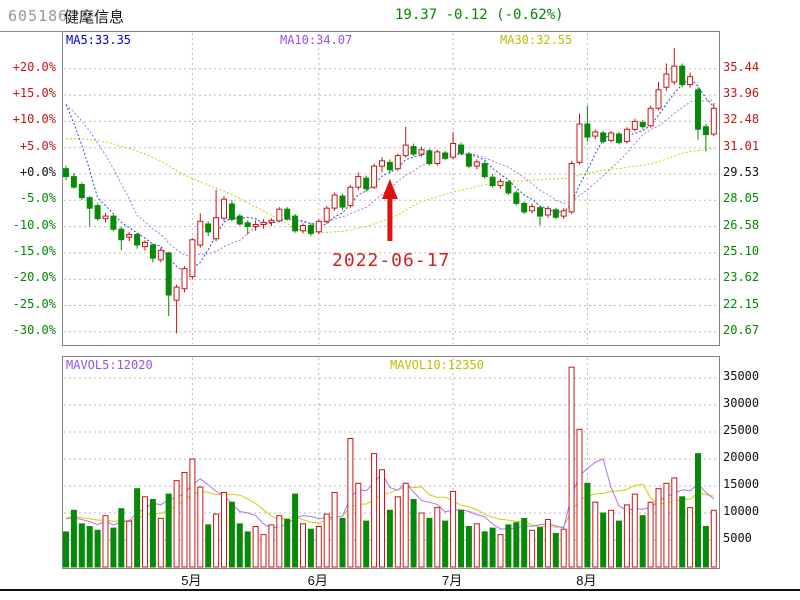 Image resolution: width=800 pixels, height=600 pixels. Describe the element at coordinates (452, 580) in the screenshot. I see `month-label: 7月` at that location.